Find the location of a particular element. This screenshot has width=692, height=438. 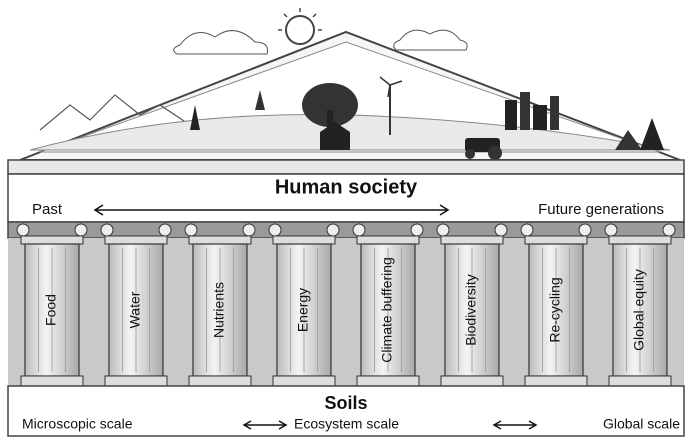

scale-arrows is located at coordinates (390, 425).